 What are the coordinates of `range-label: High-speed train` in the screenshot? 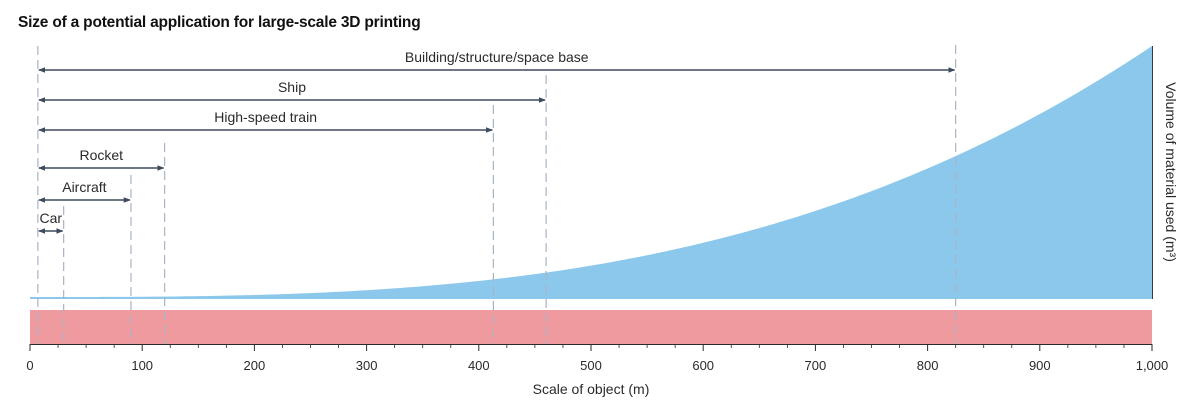 It's located at (265, 117).